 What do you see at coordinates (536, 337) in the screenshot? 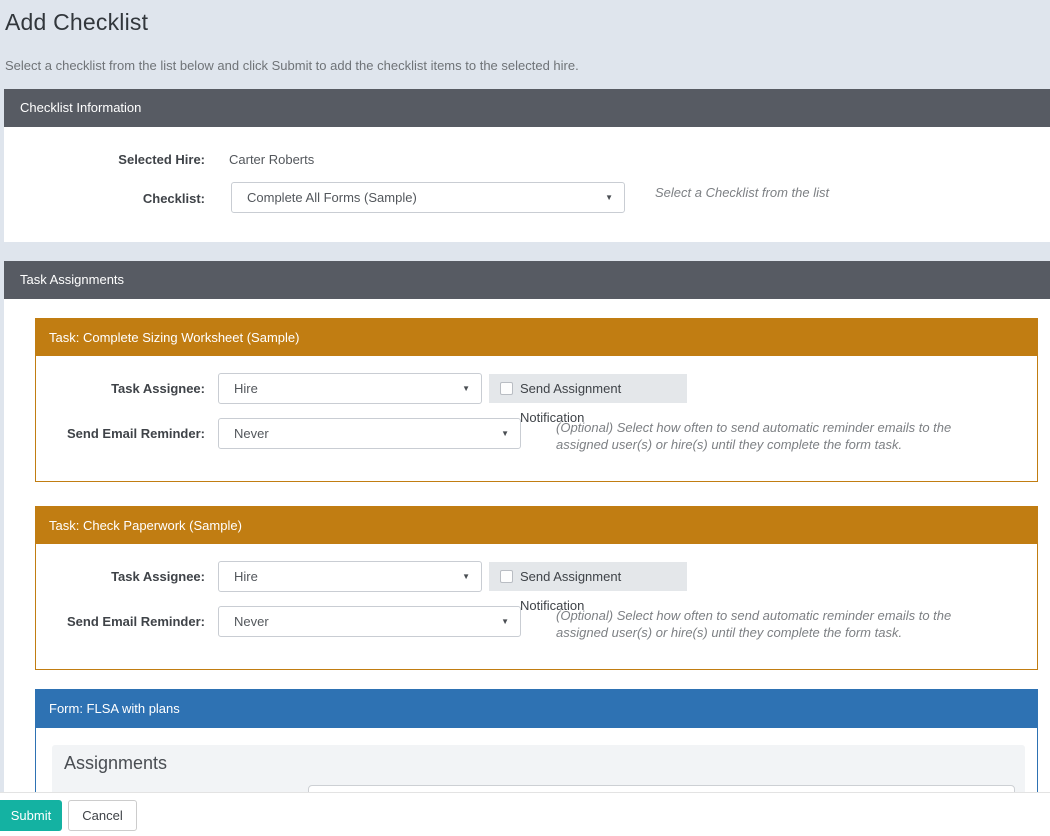
I see `task-panel-header: Task: Complete Sizing Worksheet (Sample)` at bounding box center [536, 337].